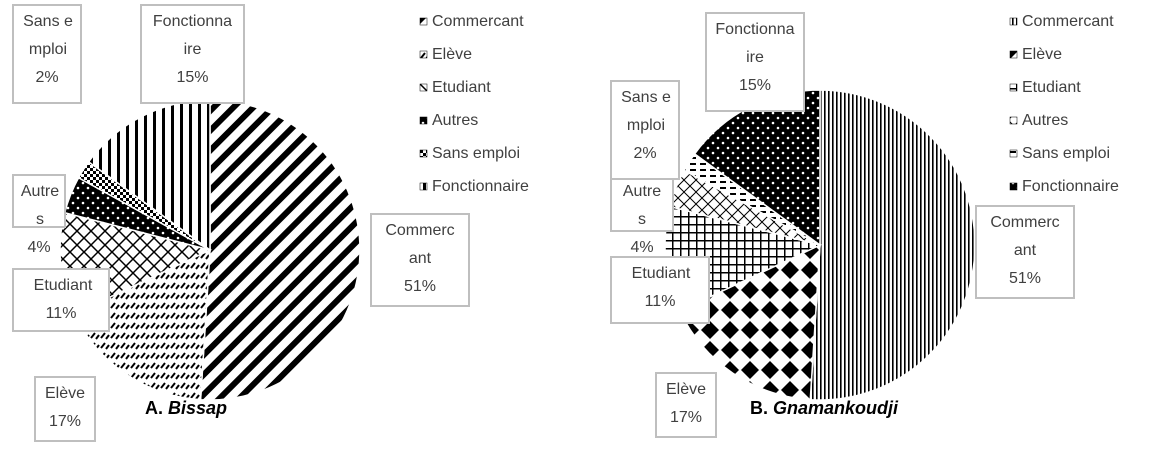 This screenshot has height=450, width=1176. I want to click on caption: B. Gnamankoudji, so click(824, 408).